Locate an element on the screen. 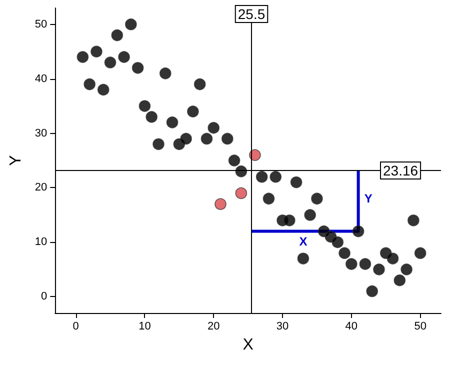  annotation: X is located at coordinates (303, 241).